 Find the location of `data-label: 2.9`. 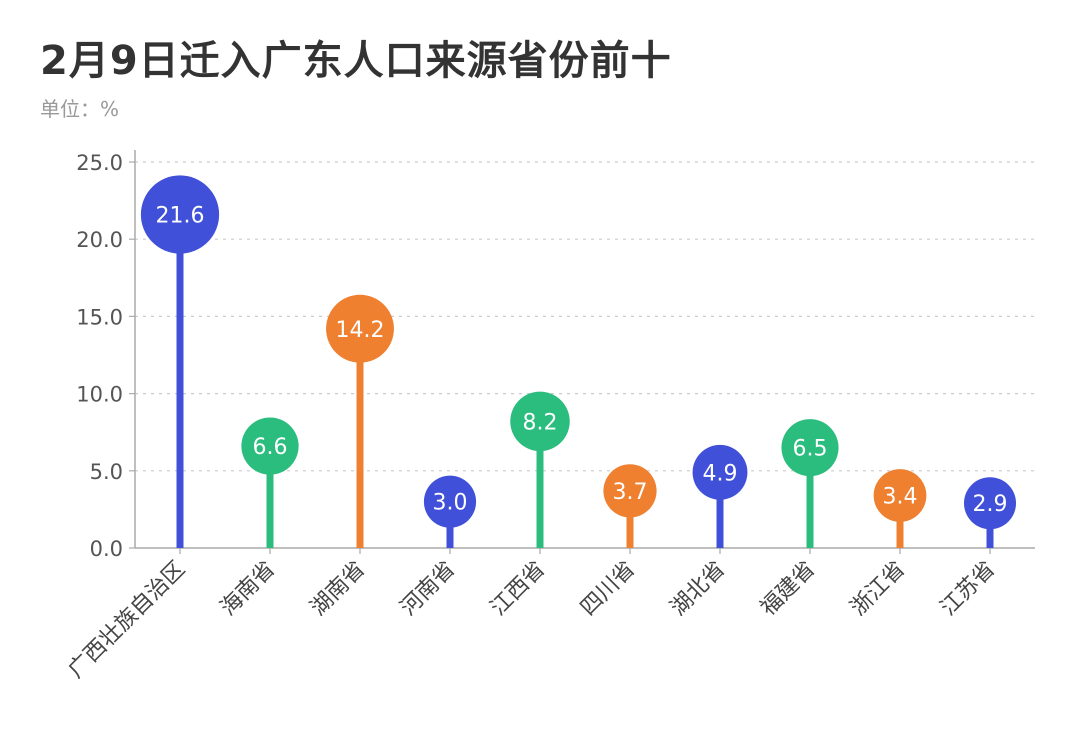

data-label: 2.9 is located at coordinates (990, 504).